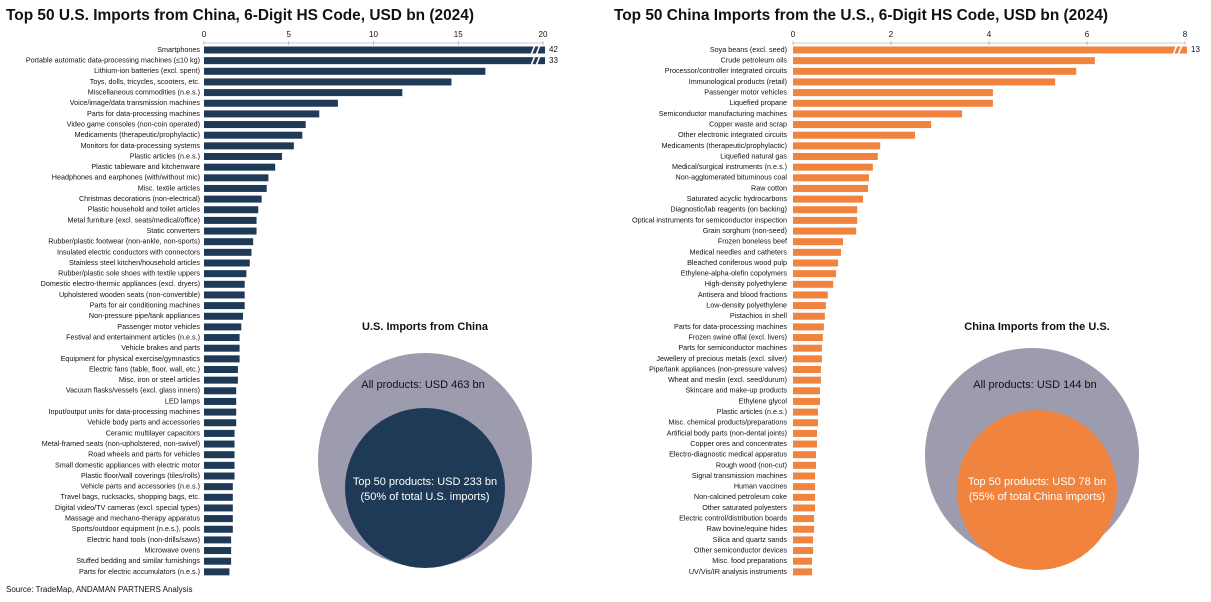 This screenshot has width=1211, height=602. What do you see at coordinates (145, 166) in the screenshot?
I see `category-label: Plastic tableware and kitchenware` at bounding box center [145, 166].